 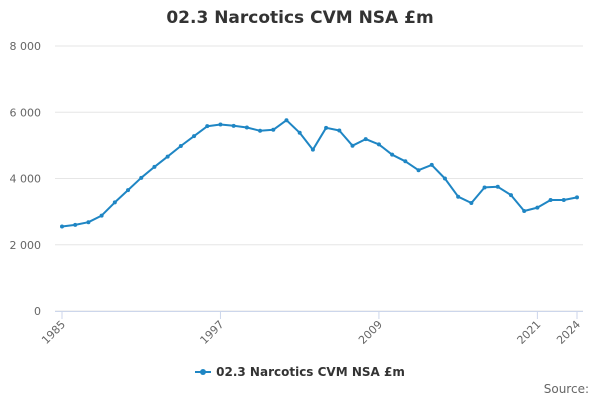 I want to click on x-tick-label: 1985, so click(x=53, y=332).